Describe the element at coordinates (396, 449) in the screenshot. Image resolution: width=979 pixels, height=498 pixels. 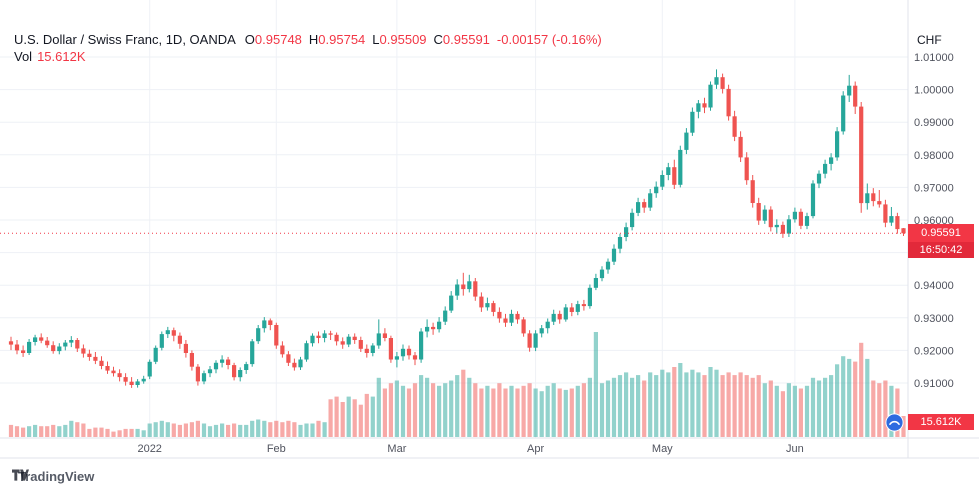
I see `svg-text: Mar` at that location.